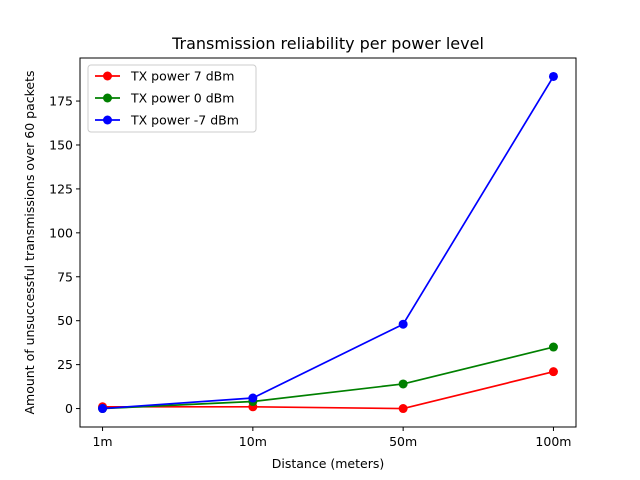  What do you see at coordinates (61, 188) in the screenshot?
I see `y-tick-label: 125` at bounding box center [61, 188].